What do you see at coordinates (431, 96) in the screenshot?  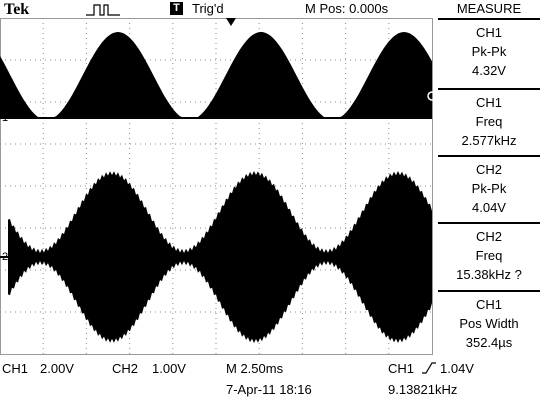 I see `trigger-level-marker` at bounding box center [431, 96].